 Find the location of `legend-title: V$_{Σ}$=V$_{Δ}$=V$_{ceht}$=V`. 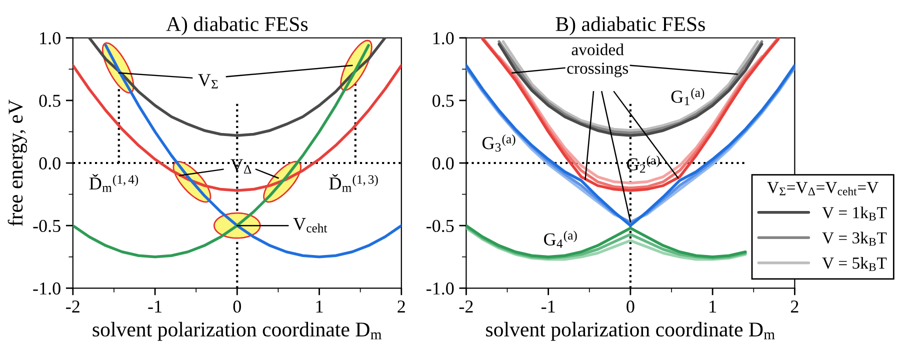

legend-title: V$_{Σ}$=V$_{Δ}$=V$_{ceht}$=V is located at coordinates (822, 189).